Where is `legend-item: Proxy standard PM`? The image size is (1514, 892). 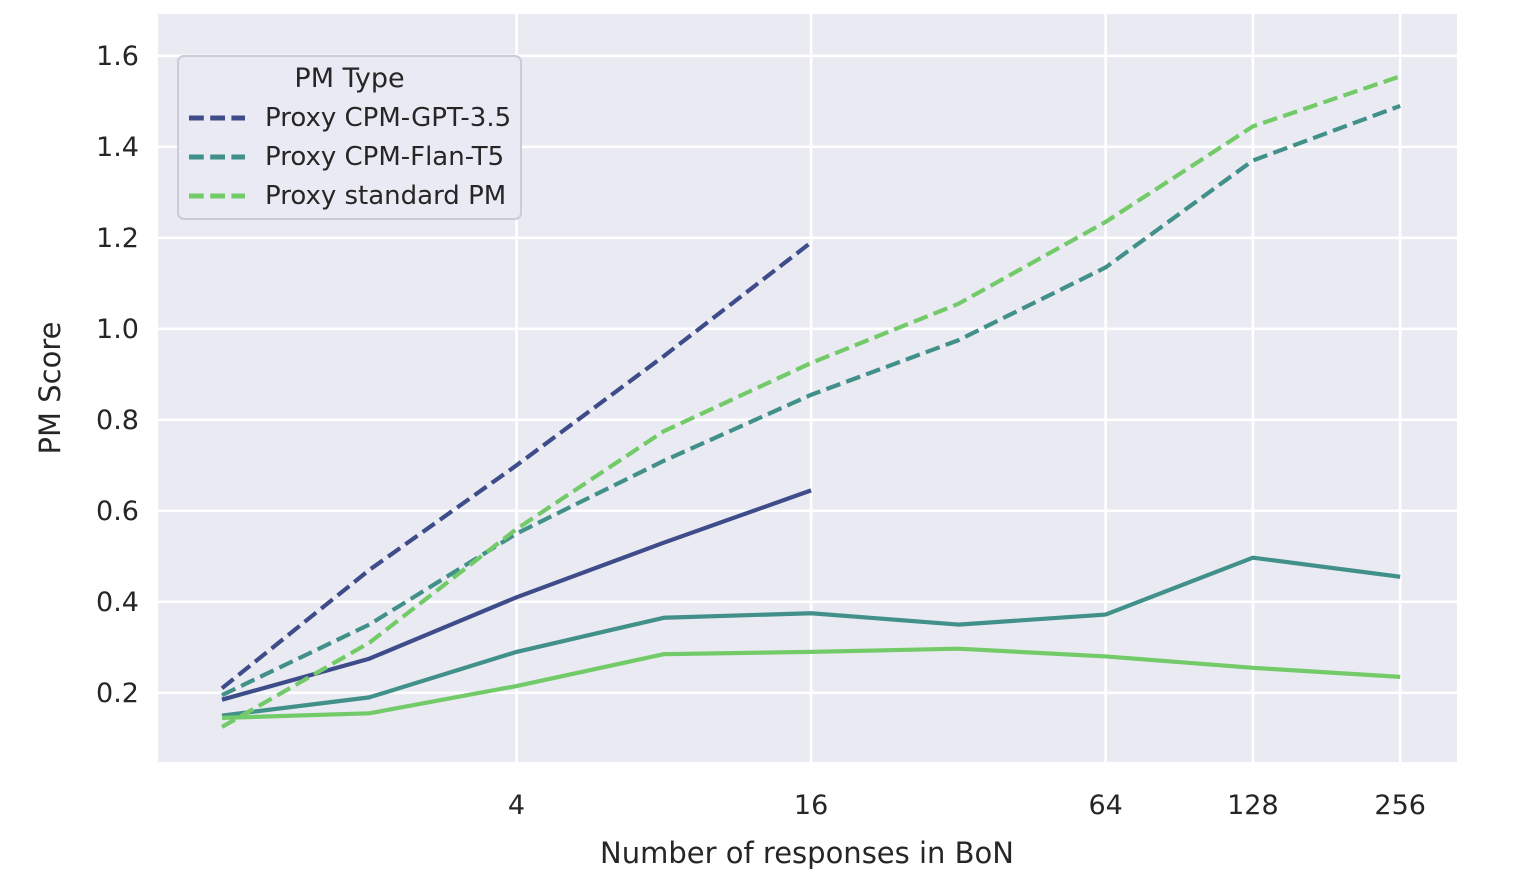 legend-item: Proxy standard PM is located at coordinates (349, 195).